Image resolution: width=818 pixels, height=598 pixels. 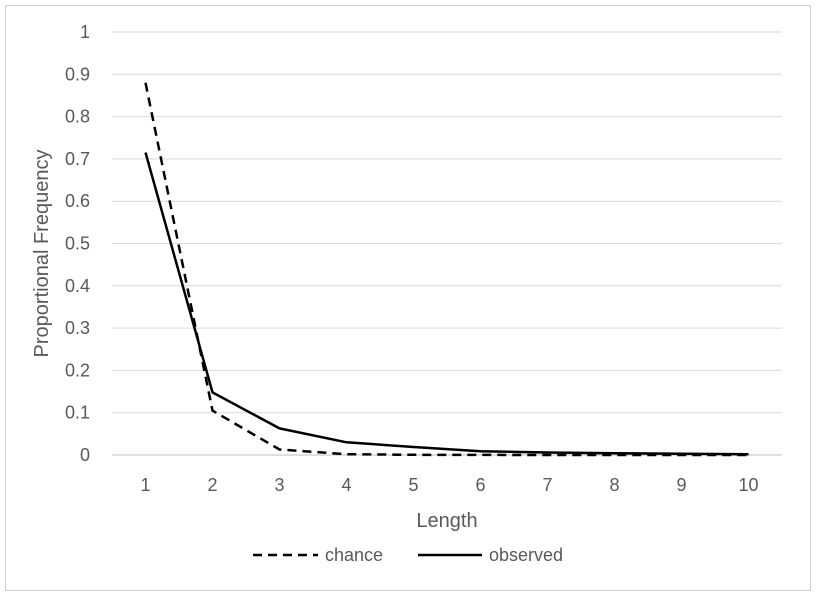 What do you see at coordinates (42, 254) in the screenshot?
I see `y-axis-title: Proportional Frequency` at bounding box center [42, 254].